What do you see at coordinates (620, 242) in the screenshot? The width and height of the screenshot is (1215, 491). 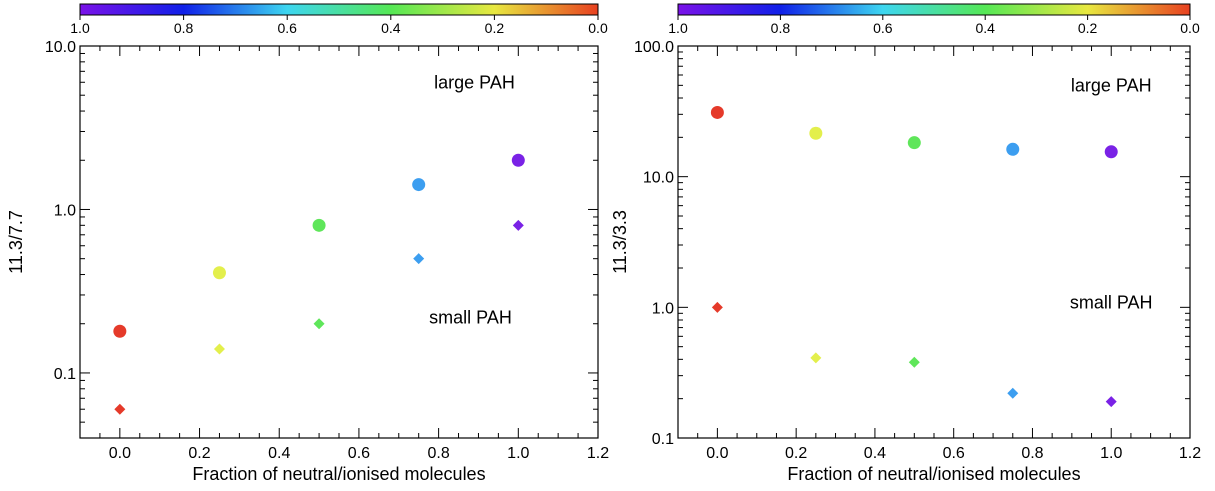 I see `y-axis-label: 11.3/3.3` at bounding box center [620, 242].